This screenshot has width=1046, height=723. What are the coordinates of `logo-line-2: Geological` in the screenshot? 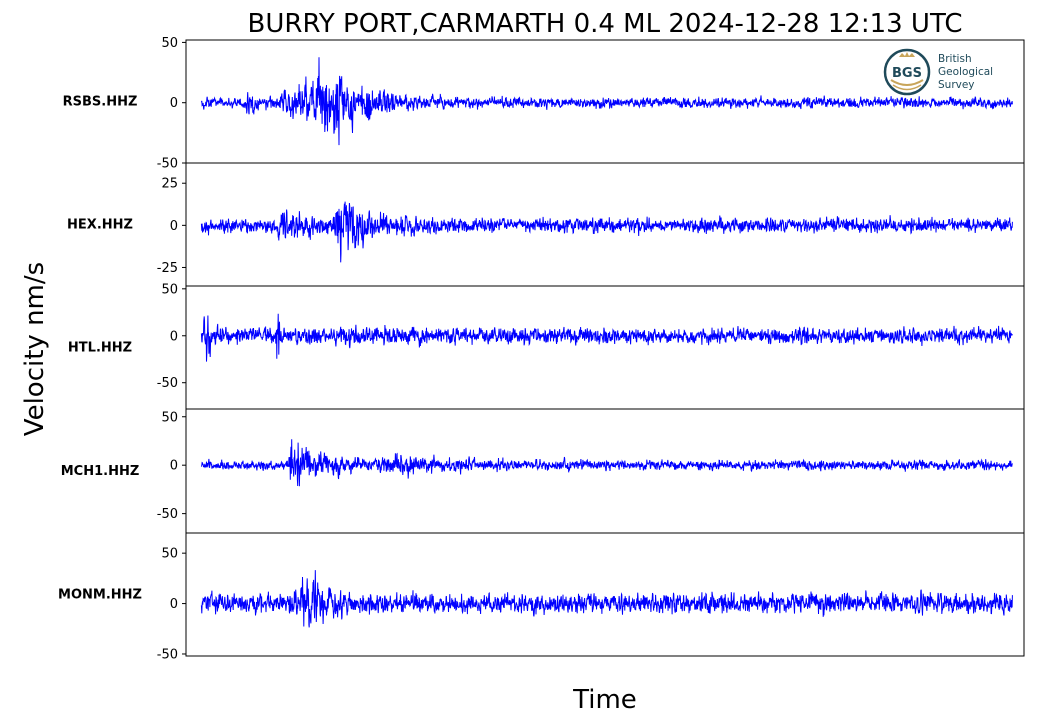 It's located at (965, 72).